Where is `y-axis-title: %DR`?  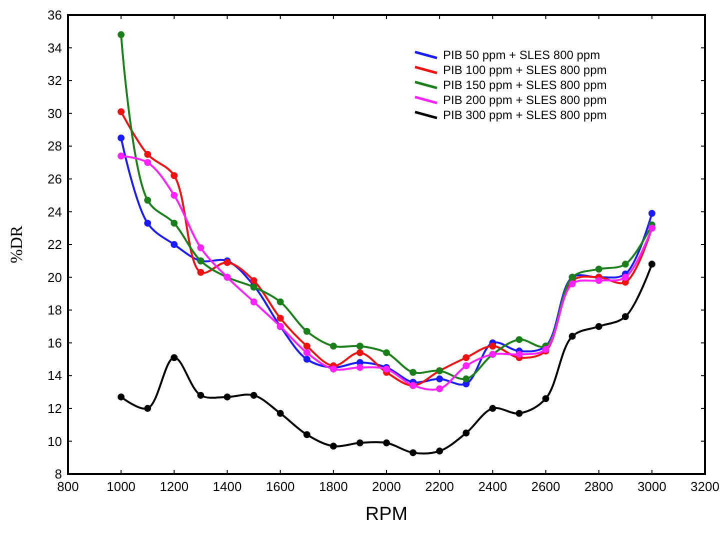
y-axis-title: %DR is located at coordinates (16, 244).